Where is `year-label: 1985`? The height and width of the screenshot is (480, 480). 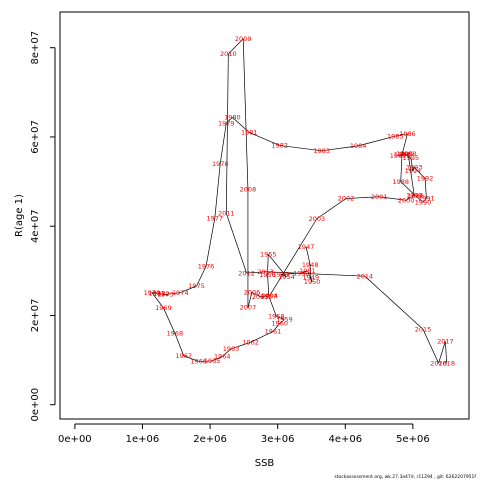 year-label: 1985 is located at coordinates (395, 136).